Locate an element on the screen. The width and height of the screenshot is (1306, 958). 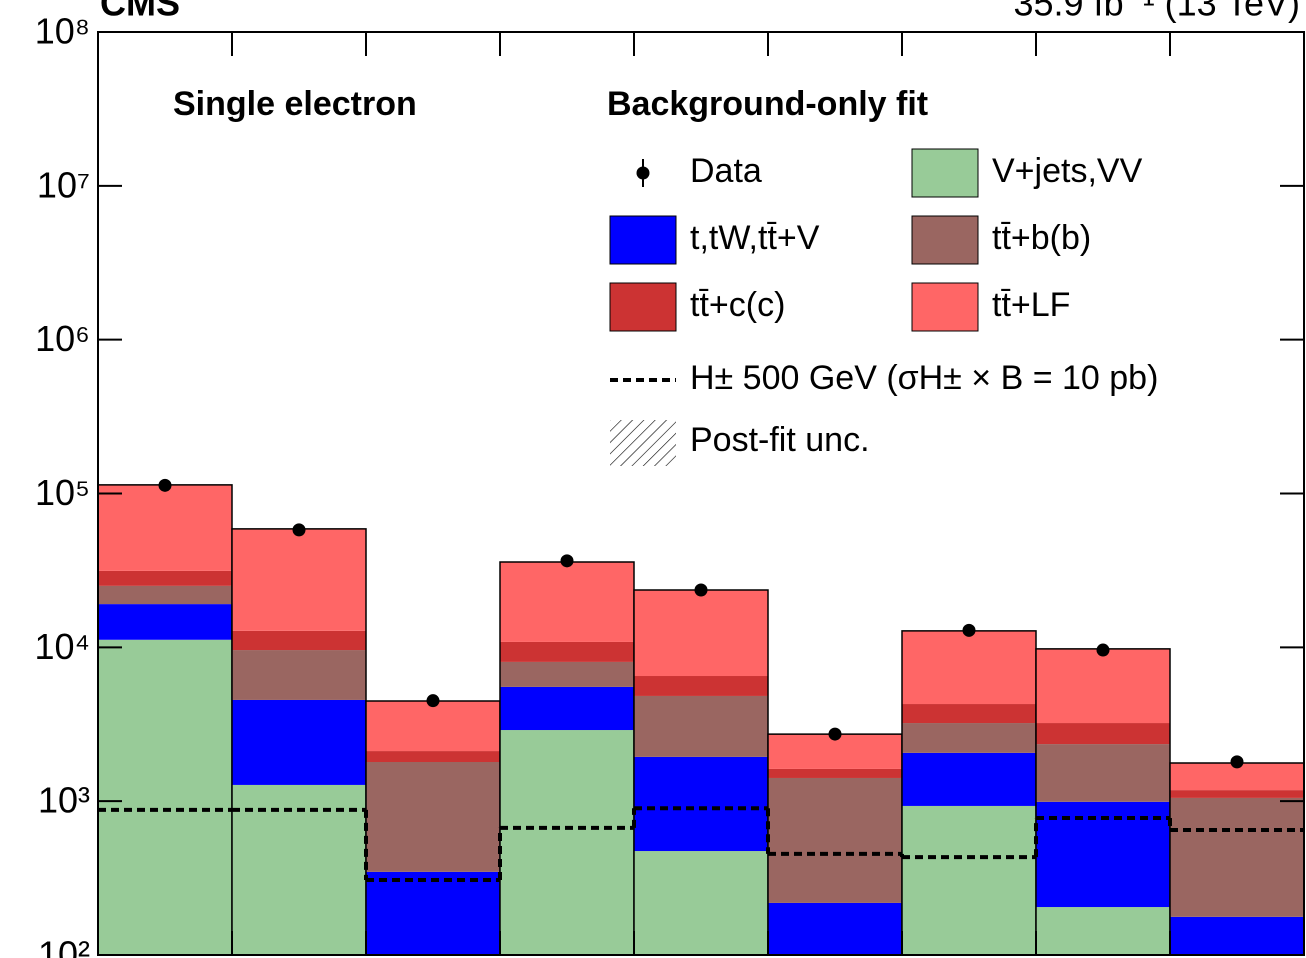
legend-label: H± 500 GeV (σH± × B = 10 pb) is located at coordinates (924, 378).